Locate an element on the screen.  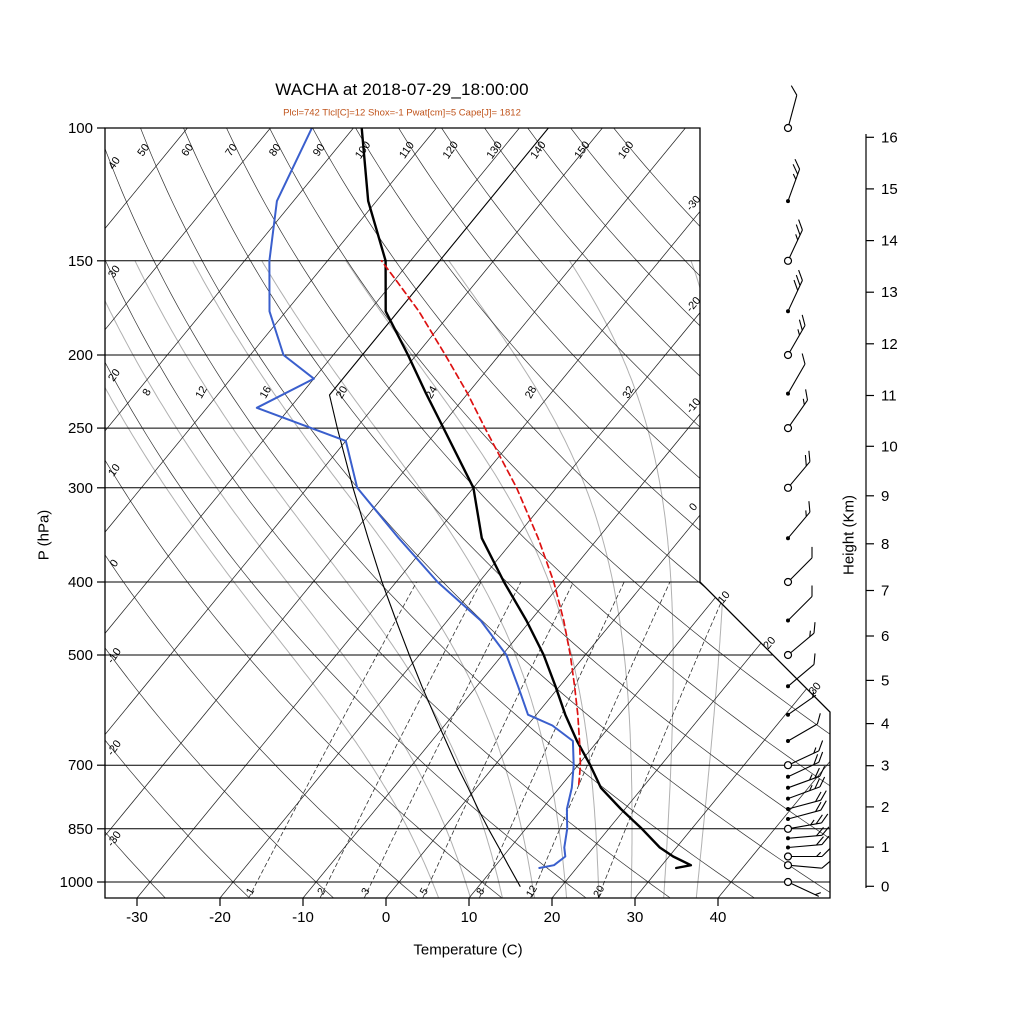
height-axis-title: Height (Km) is located at coordinates (849, 535).